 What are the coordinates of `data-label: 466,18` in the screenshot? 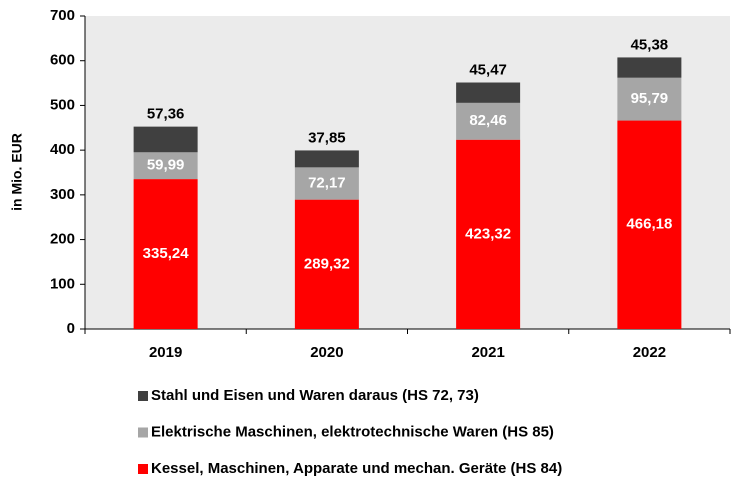 It's located at (649, 224).